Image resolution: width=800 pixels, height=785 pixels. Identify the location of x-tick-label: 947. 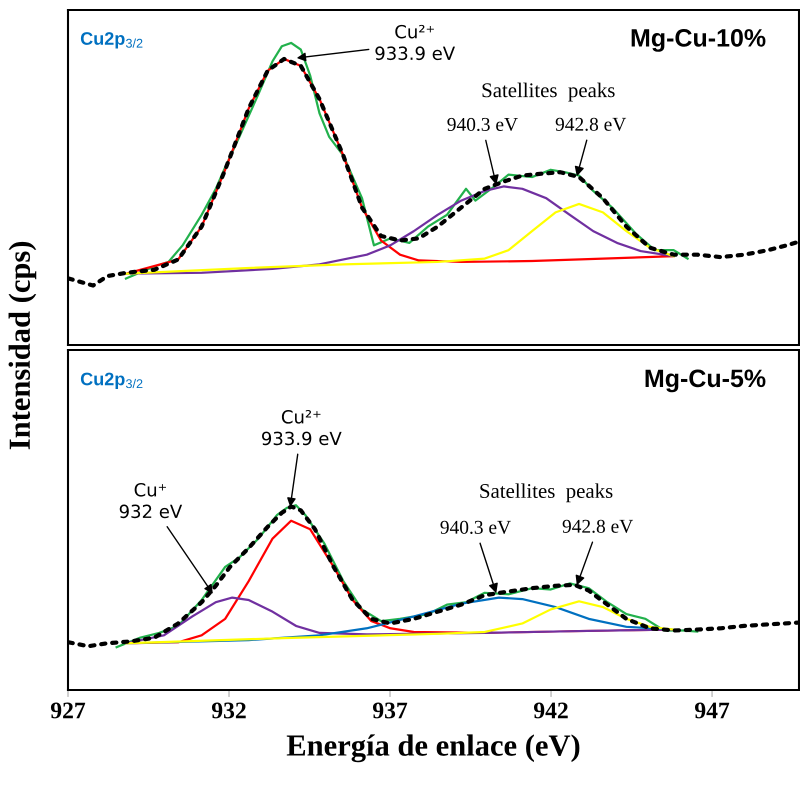
(712, 710).